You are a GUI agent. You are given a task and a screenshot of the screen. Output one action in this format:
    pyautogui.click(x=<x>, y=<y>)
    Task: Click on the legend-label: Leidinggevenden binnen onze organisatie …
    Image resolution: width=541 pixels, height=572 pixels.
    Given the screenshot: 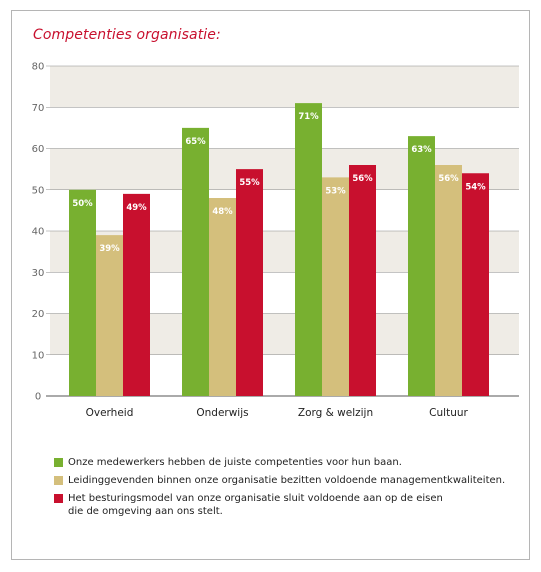 What is the action you would take?
    pyautogui.click(x=287, y=480)
    